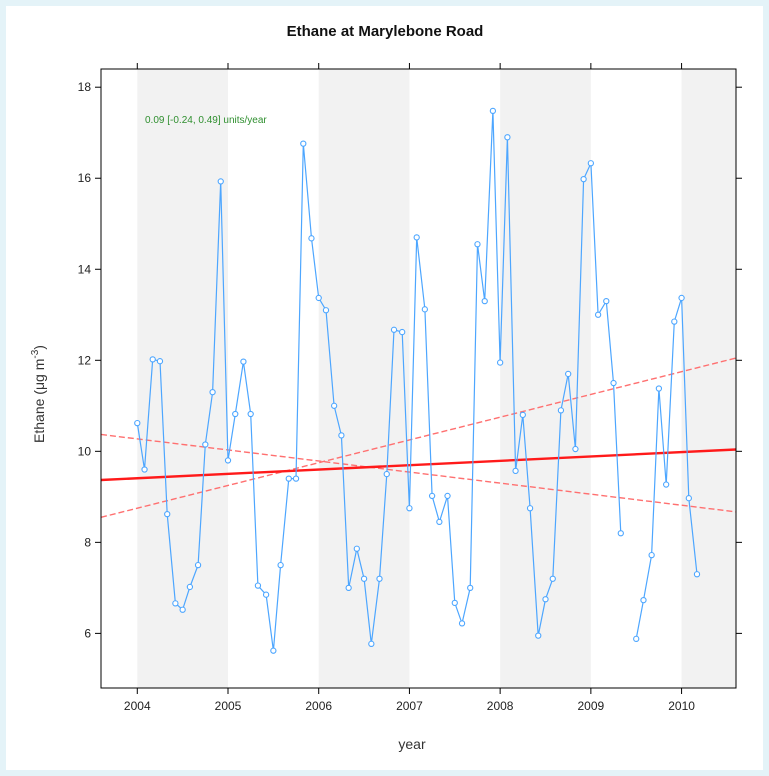  I want to click on x-axis-label: year, so click(412, 744).